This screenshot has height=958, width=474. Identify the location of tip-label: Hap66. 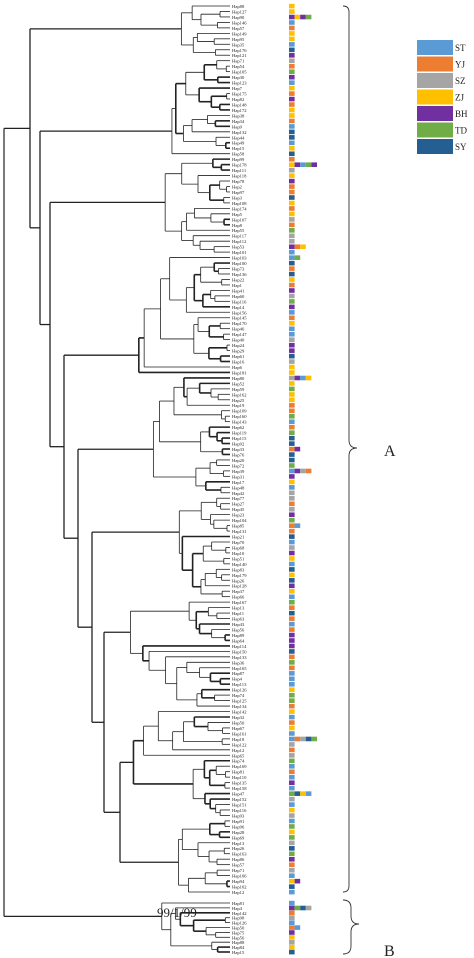
(238, 597).